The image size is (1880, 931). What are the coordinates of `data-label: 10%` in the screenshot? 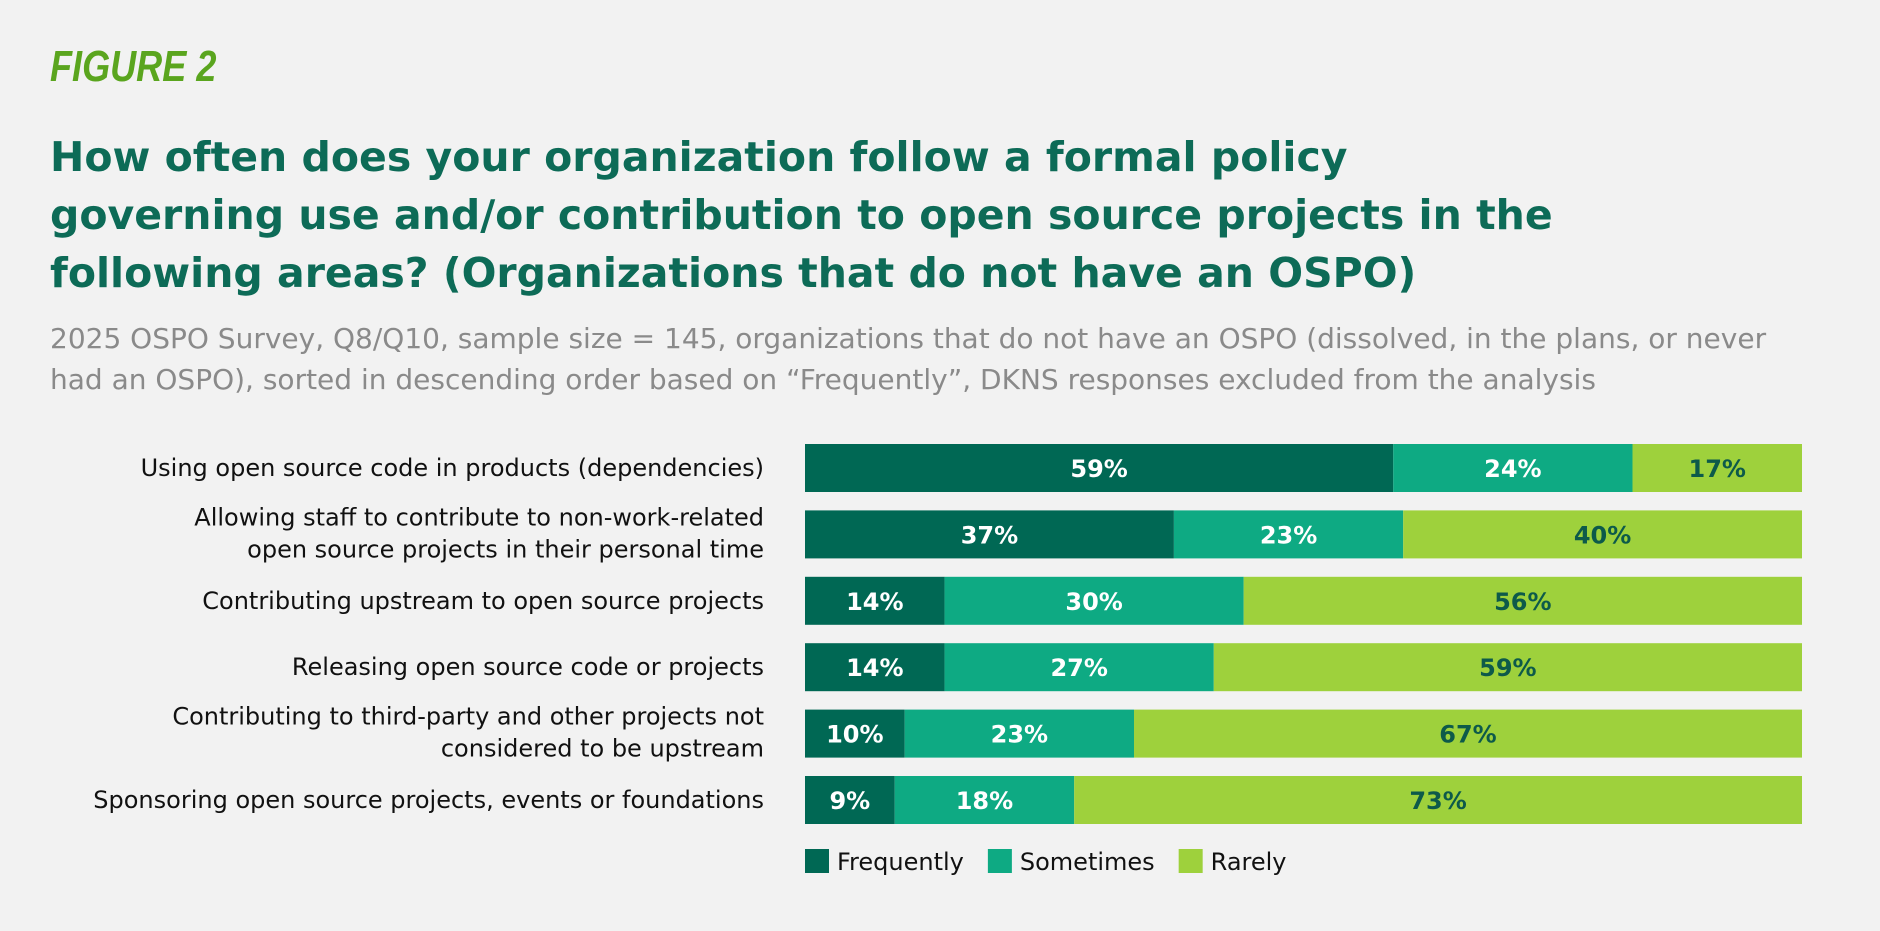 It's located at (854, 735).